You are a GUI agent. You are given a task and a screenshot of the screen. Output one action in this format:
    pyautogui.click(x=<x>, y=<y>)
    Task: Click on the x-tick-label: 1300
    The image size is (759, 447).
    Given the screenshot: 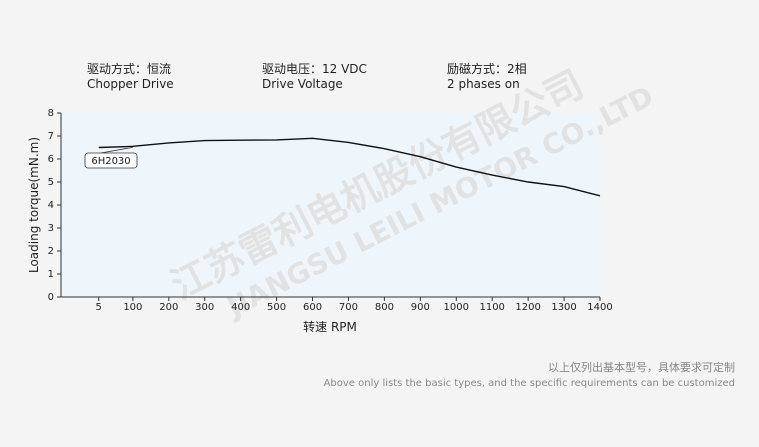 What is the action you would take?
    pyautogui.click(x=563, y=307)
    